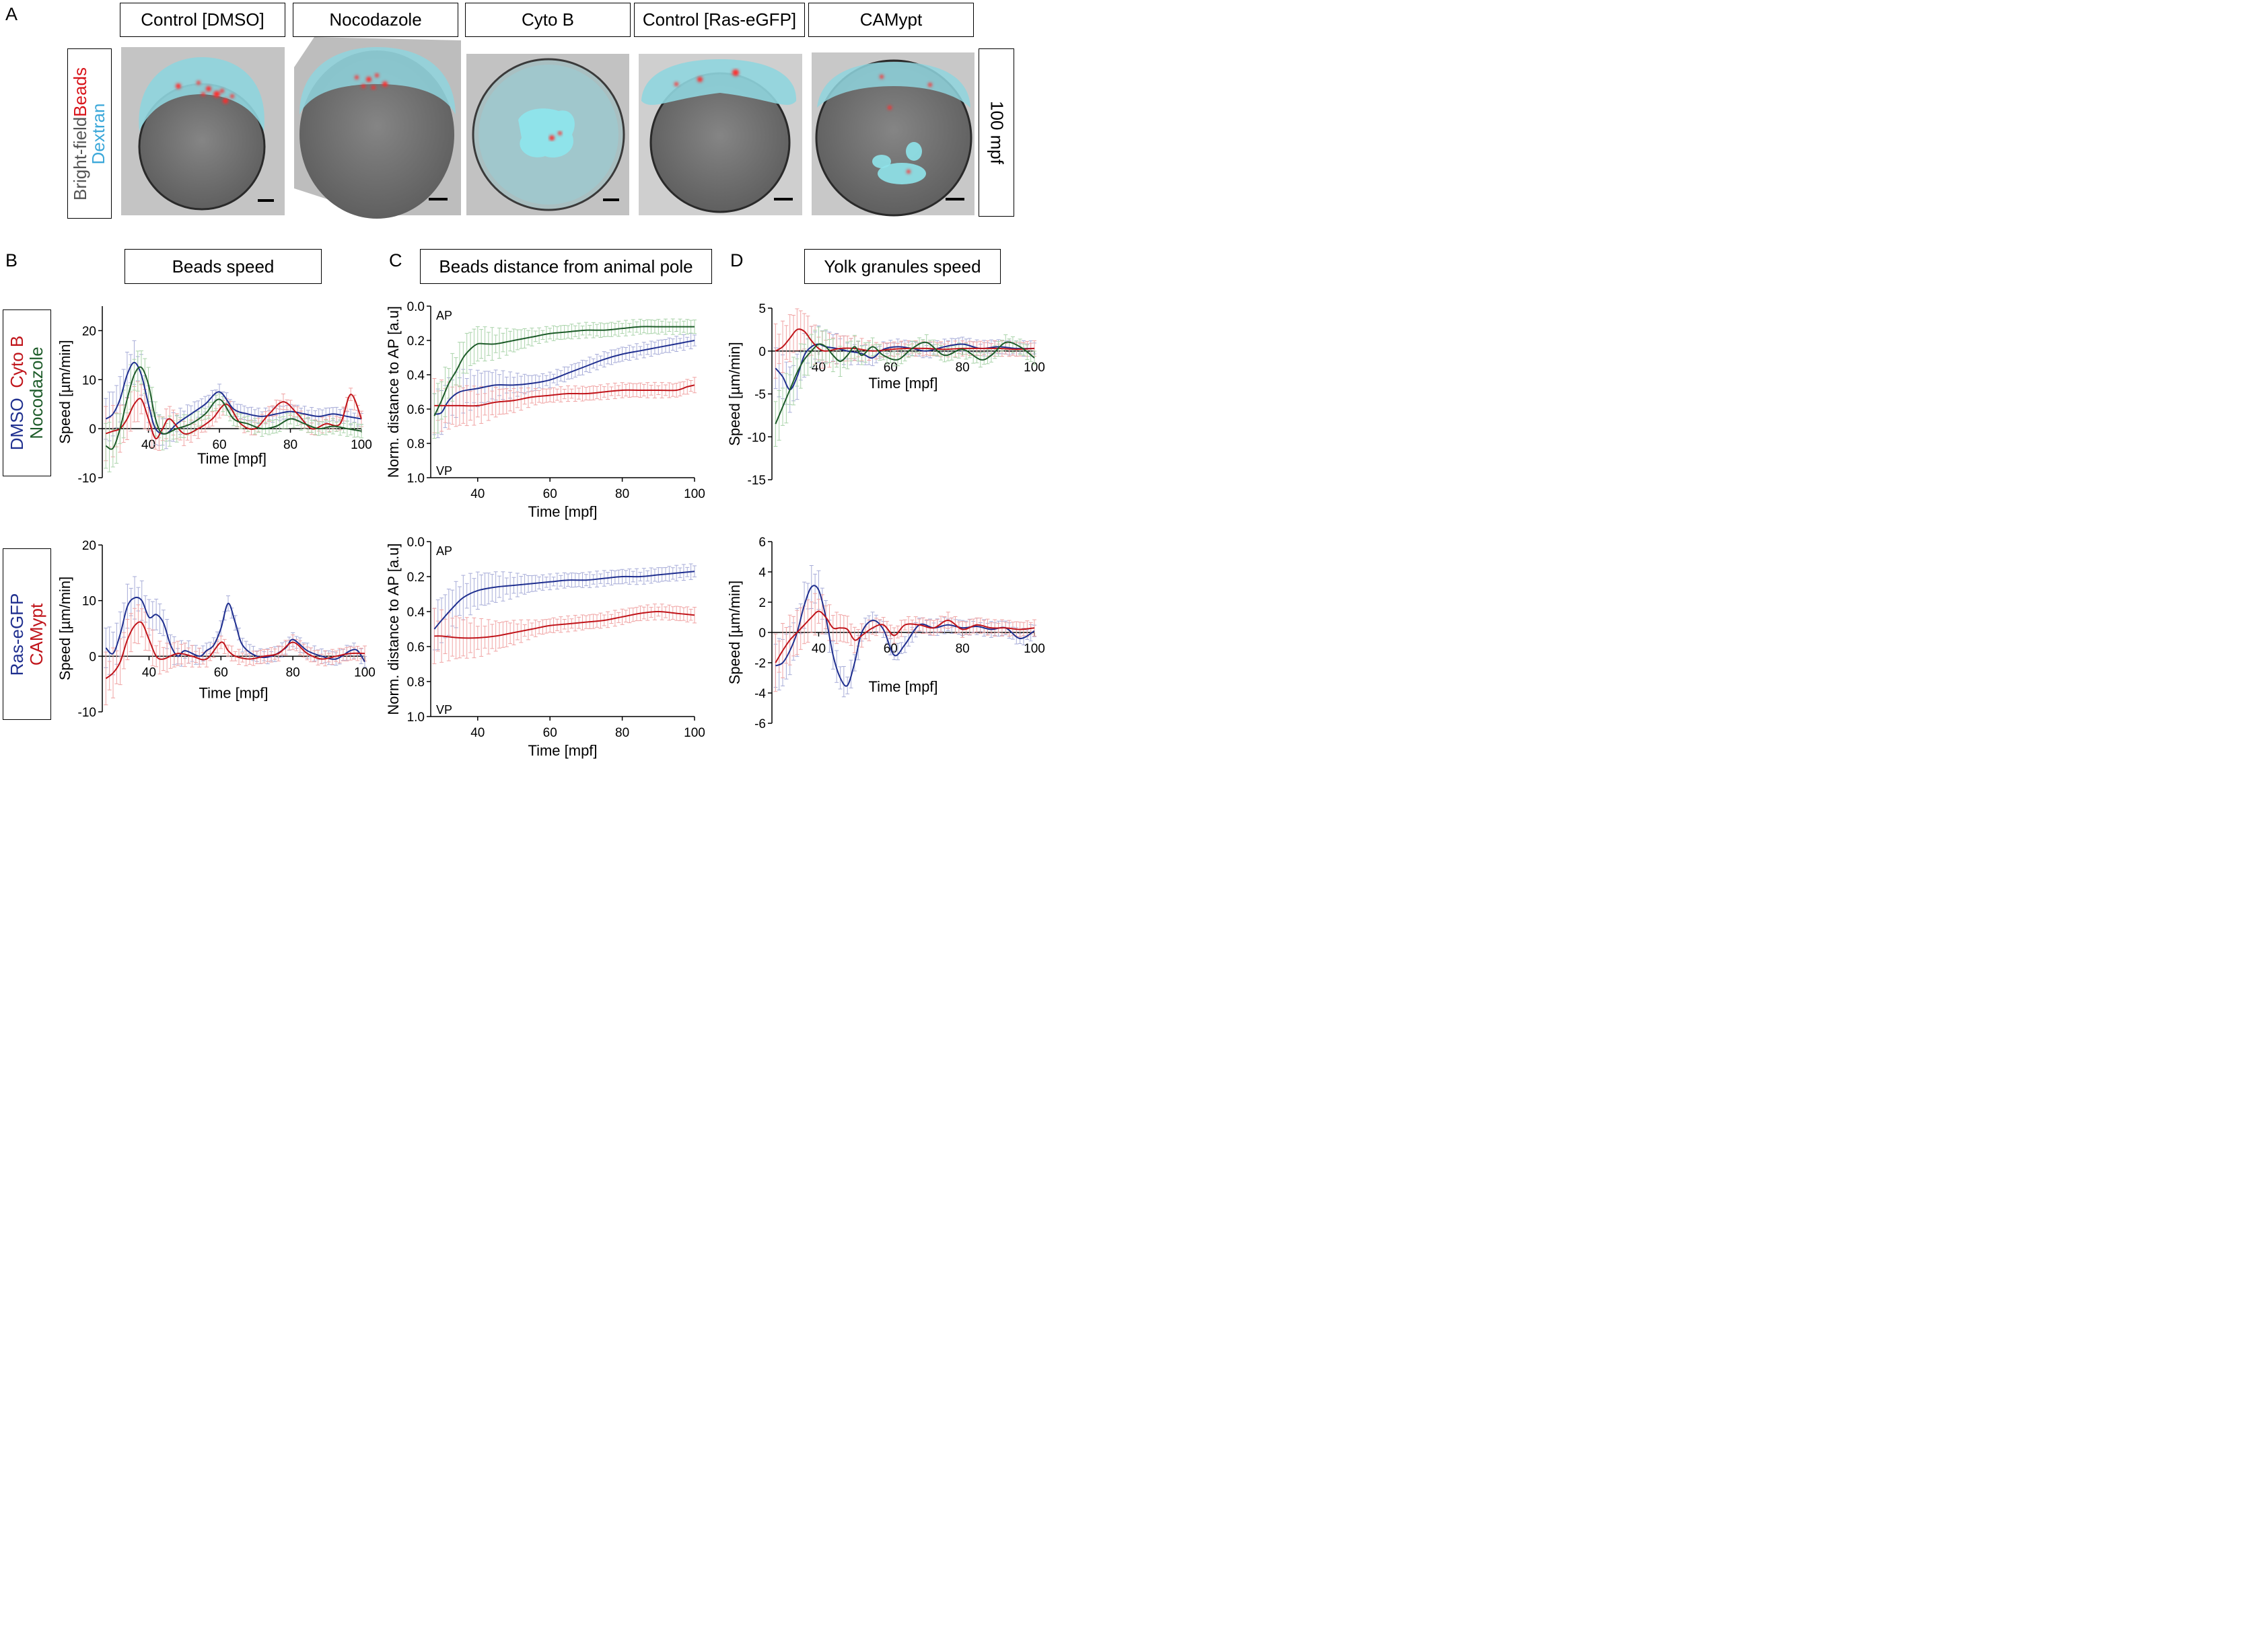 The width and height of the screenshot is (2268, 1641). I want to click on title-beads-speed: Beads speed, so click(224, 266).